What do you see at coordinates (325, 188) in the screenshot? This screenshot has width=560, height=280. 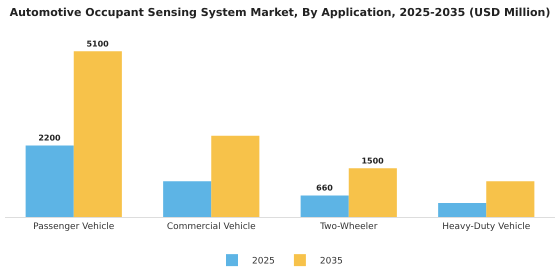 I see `data-label: 660` at bounding box center [325, 188].